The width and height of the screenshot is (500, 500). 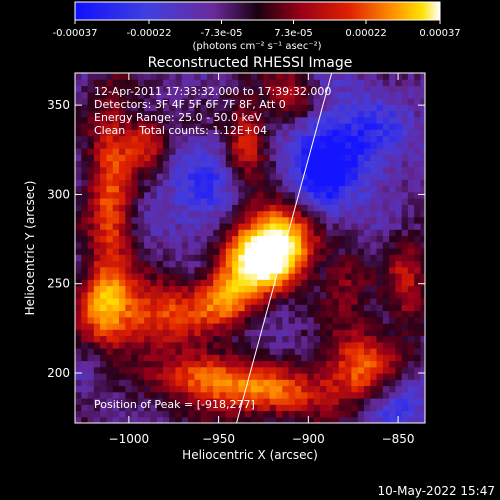 I want to click on colorbar-tick-label: 7.3e-05, so click(x=293, y=33).